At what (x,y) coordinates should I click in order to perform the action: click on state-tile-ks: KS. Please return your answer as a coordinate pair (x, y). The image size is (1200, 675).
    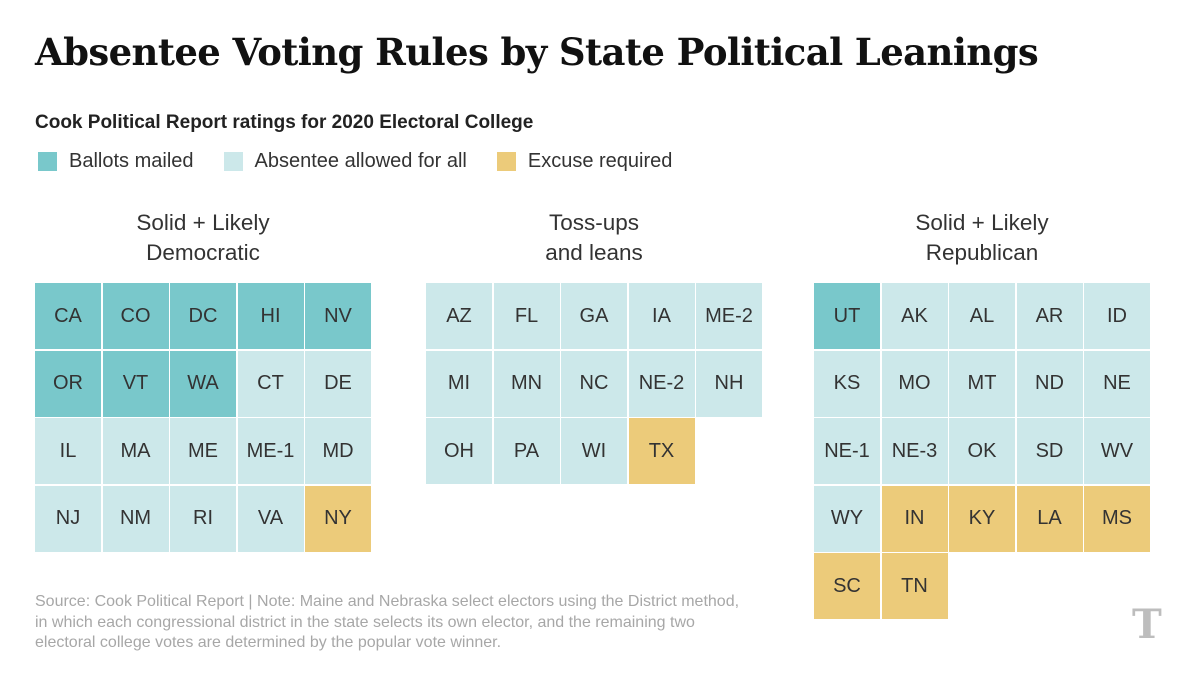
    Looking at the image, I should click on (847, 383).